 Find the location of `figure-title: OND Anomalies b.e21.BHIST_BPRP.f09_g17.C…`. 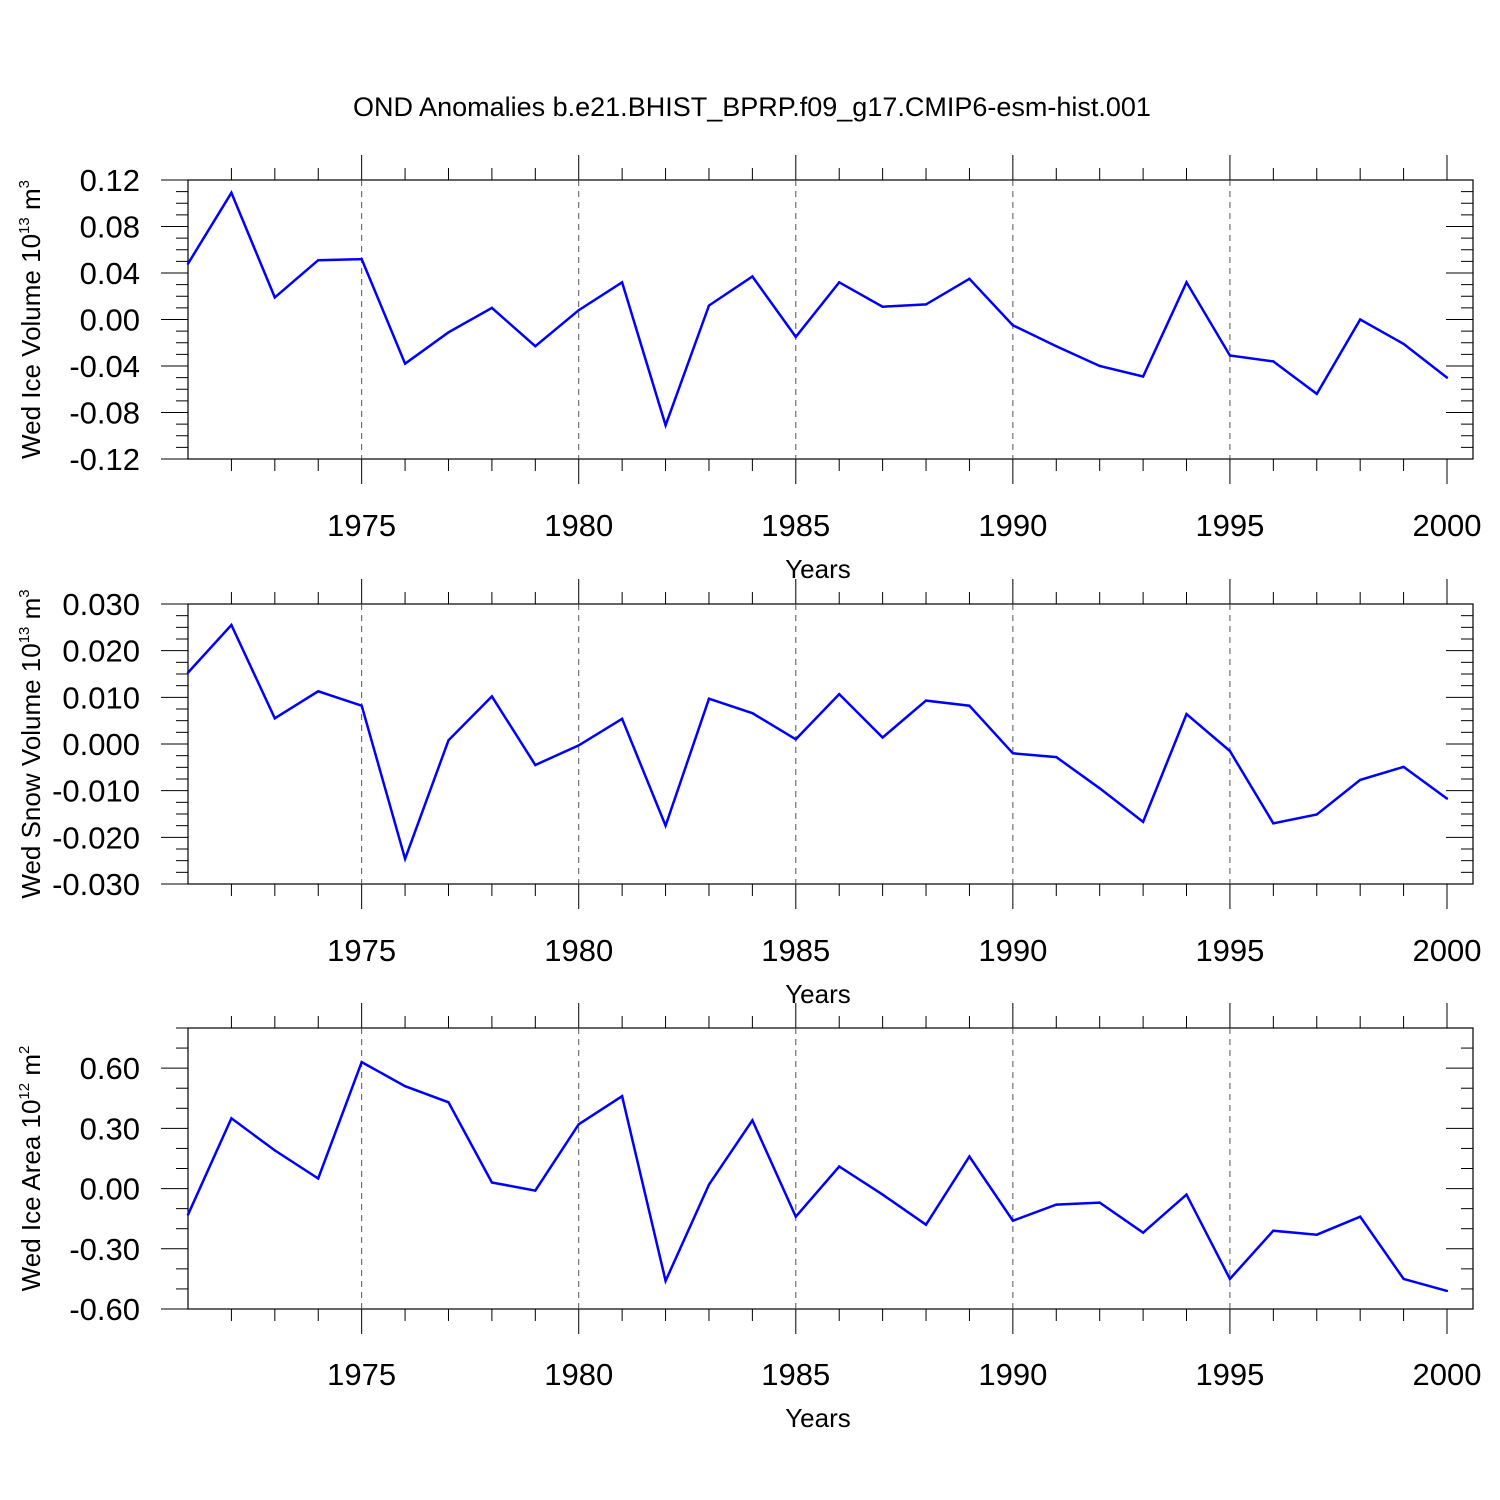

figure-title: OND Anomalies b.e21.BHIST_BPRP.f09_g17.C… is located at coordinates (752, 107).